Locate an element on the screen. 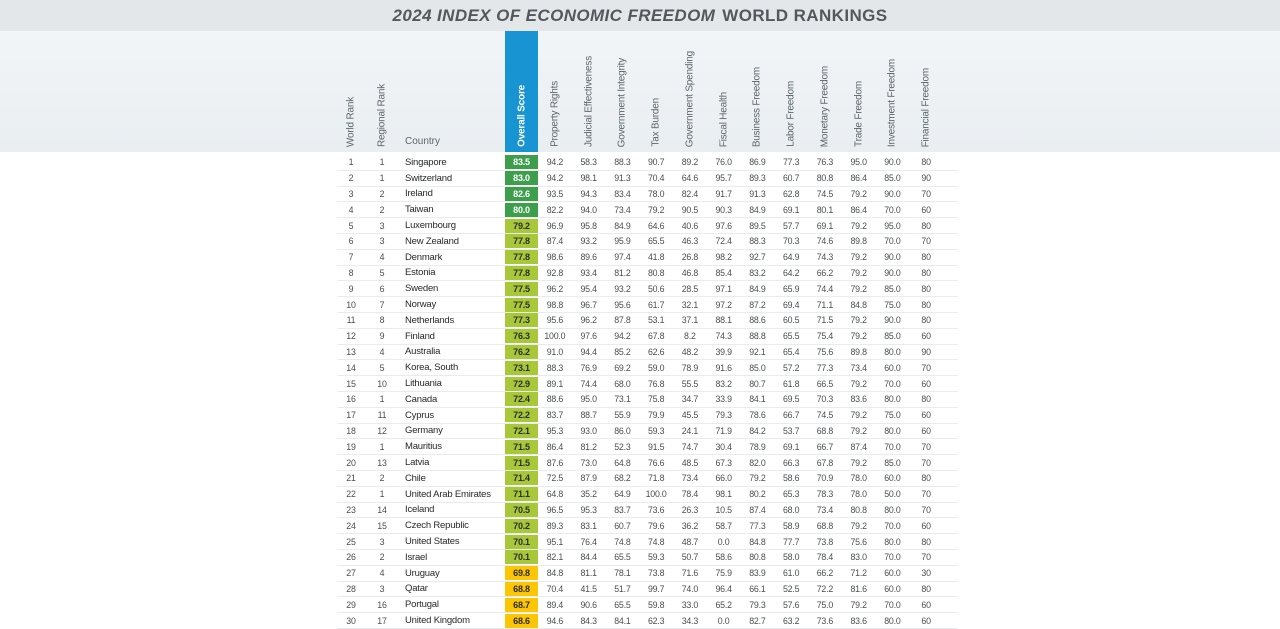 This screenshot has height=629, width=1280. country-cell: Lithuania is located at coordinates (423, 384).